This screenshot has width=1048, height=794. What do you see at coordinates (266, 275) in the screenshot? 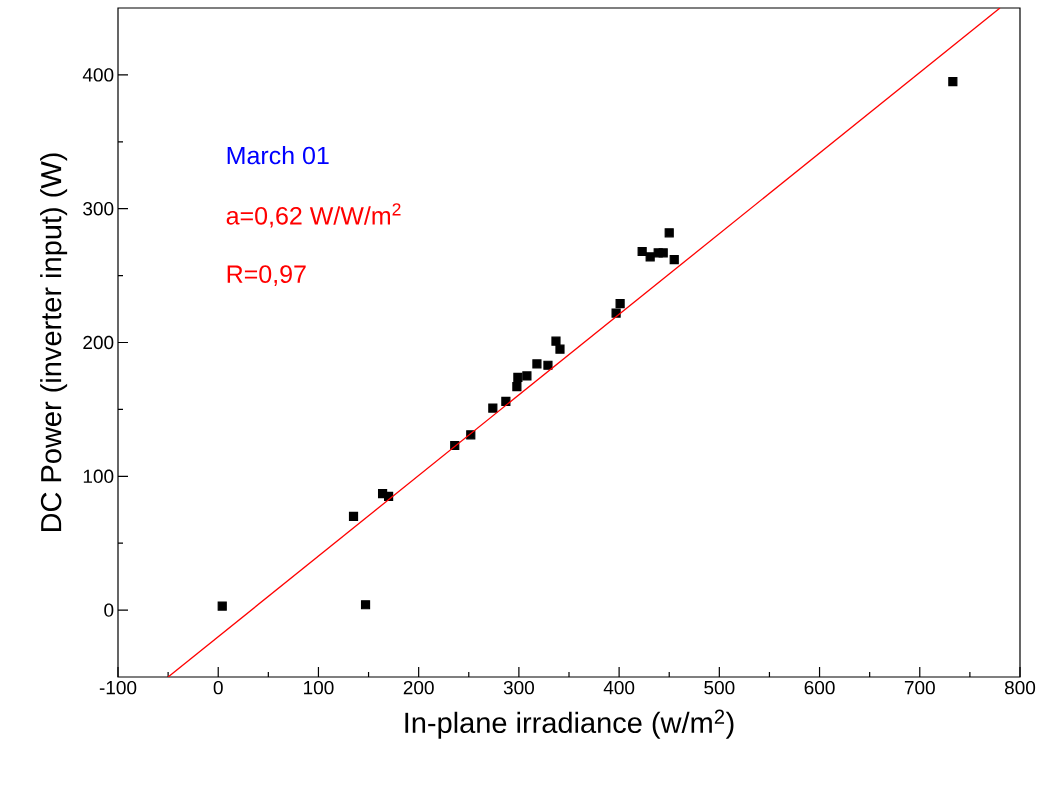
I see `annotation: R=0,97` at bounding box center [266, 275].